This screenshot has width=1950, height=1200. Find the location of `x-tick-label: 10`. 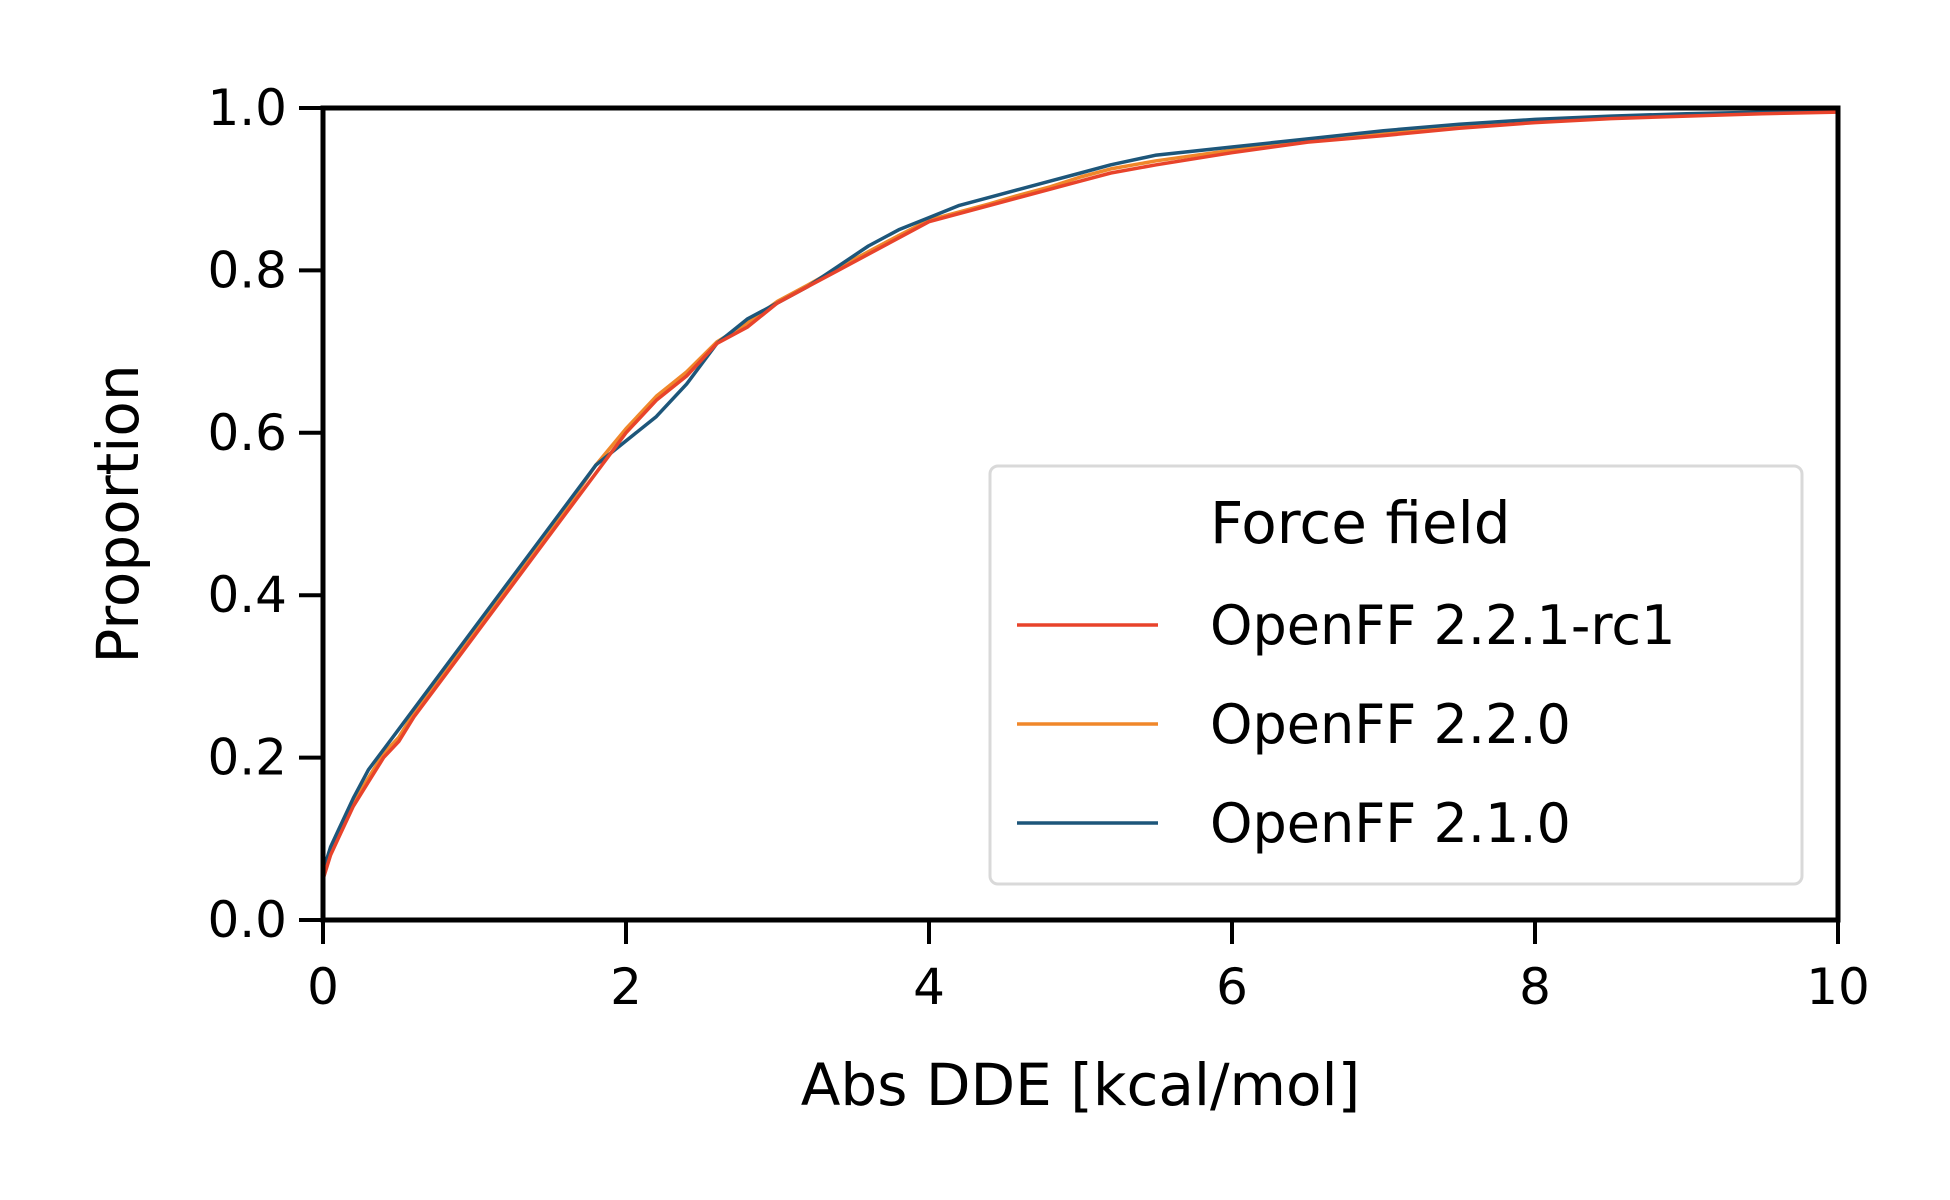

x-tick-label: 10 is located at coordinates (1838, 987).